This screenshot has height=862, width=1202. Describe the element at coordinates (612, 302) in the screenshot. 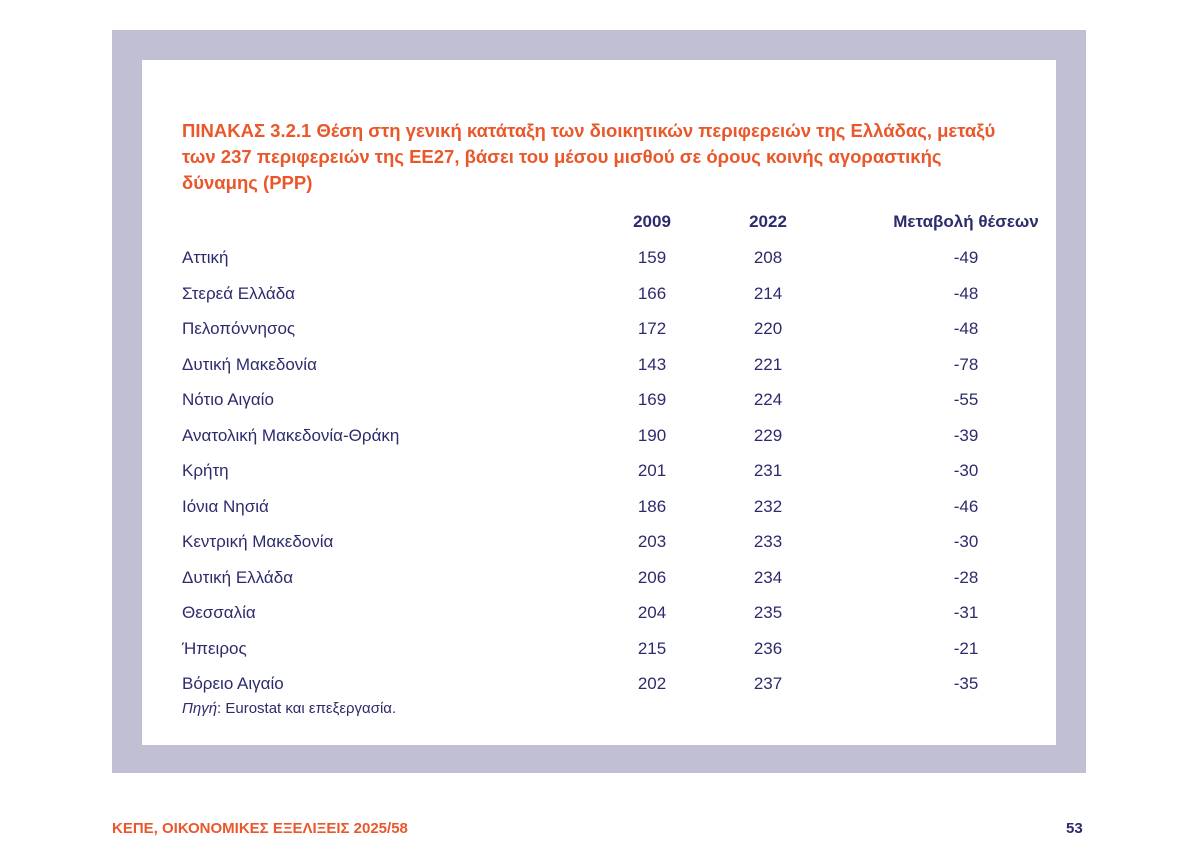

I see `table-row: Στερεά Ελλάδα 166 214 -48` at that location.